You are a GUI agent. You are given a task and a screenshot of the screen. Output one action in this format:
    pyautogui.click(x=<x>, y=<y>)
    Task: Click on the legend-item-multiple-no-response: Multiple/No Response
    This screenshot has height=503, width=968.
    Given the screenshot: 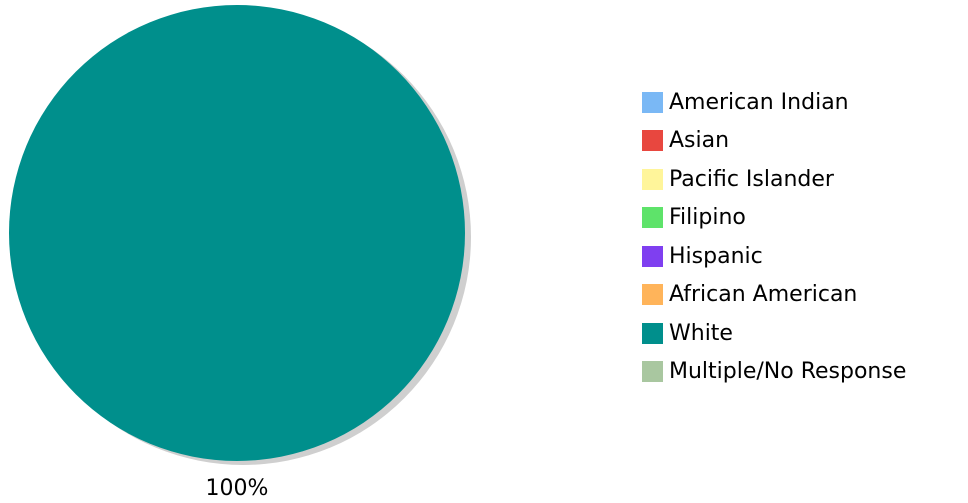 What is the action you would take?
    pyautogui.click(x=774, y=372)
    